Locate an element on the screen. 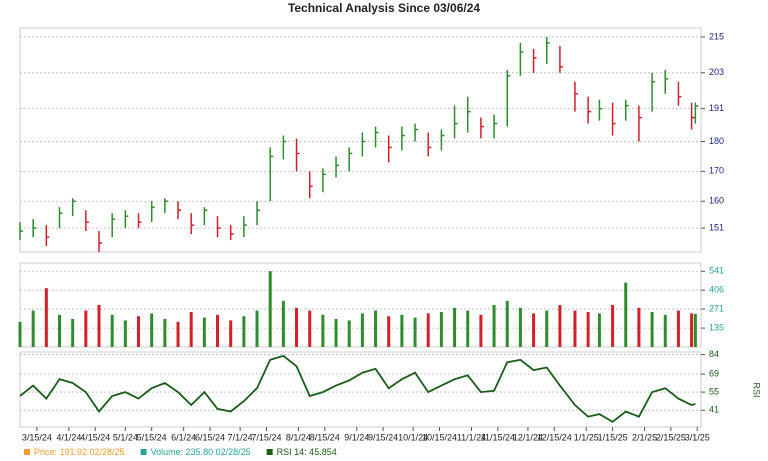  x-tick-label: 1/1/25 is located at coordinates (586, 437).